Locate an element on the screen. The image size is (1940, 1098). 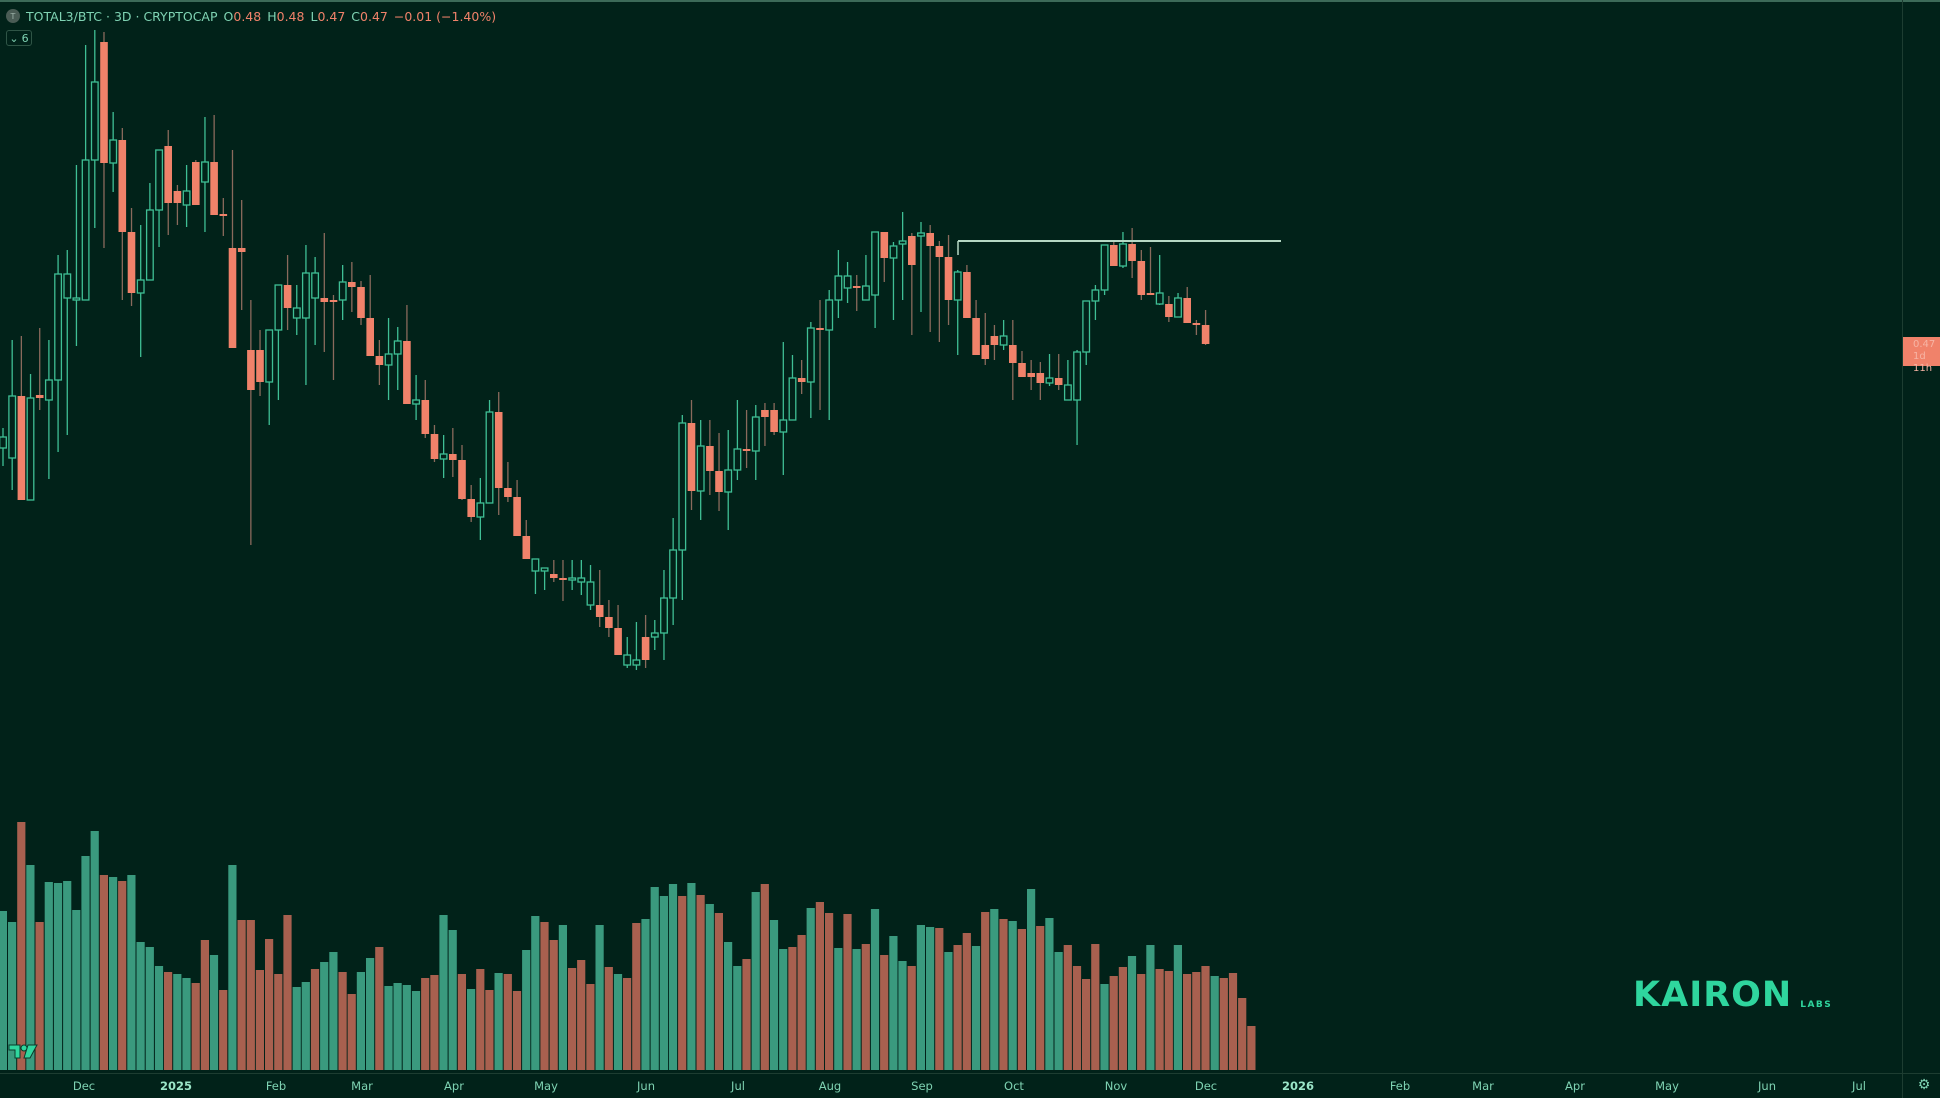
time-tick-dec: Dec is located at coordinates (84, 1086).